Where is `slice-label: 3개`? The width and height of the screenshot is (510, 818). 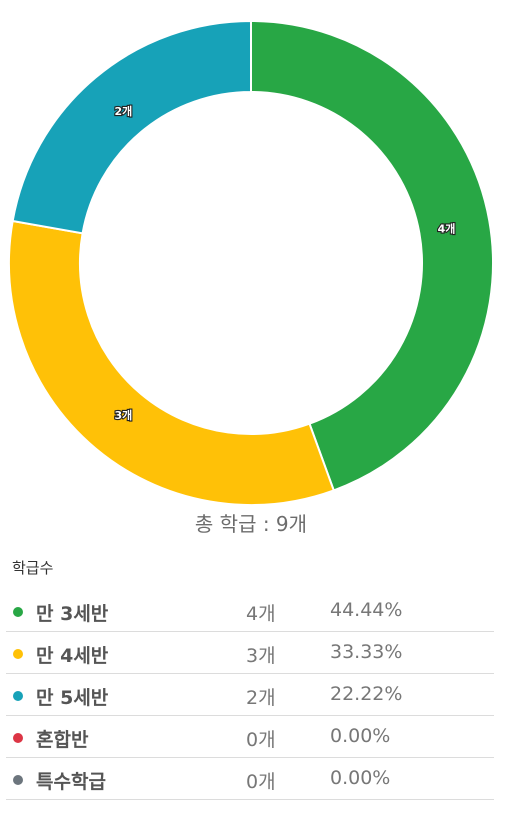 slice-label: 3개 is located at coordinates (124, 415).